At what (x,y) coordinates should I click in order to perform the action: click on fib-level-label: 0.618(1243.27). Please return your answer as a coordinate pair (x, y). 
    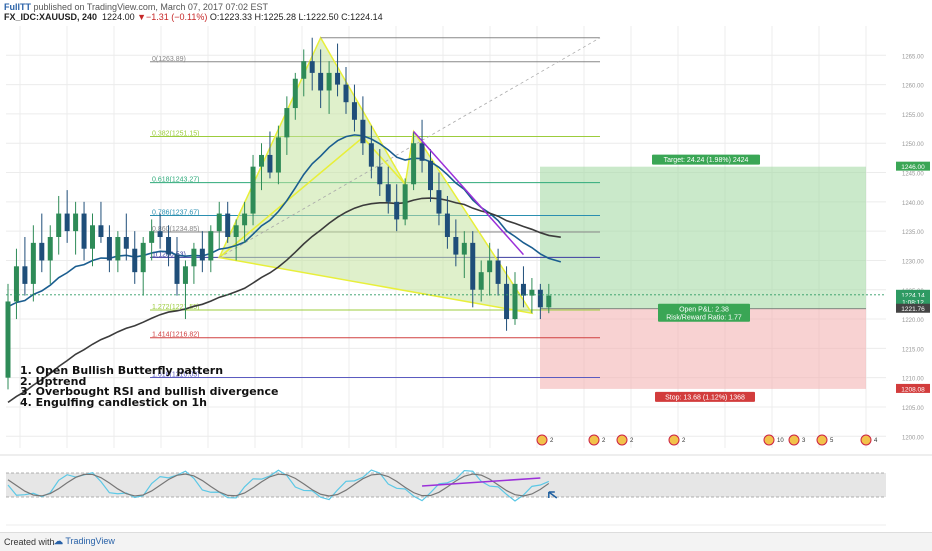
    Looking at the image, I should click on (175, 180).